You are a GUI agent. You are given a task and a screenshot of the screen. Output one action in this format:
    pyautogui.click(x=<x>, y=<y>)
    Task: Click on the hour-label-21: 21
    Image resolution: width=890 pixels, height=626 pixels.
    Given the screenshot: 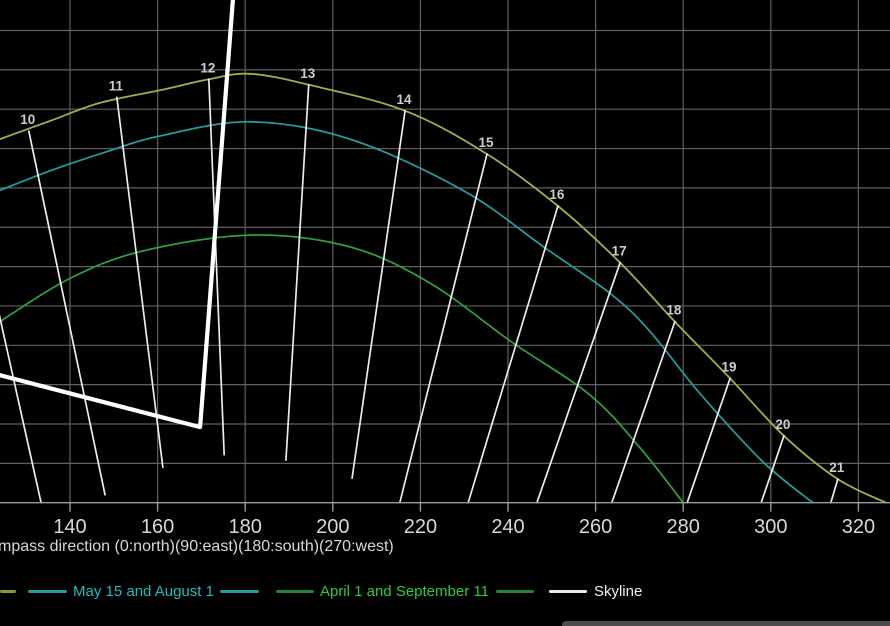 What is the action you would take?
    pyautogui.click(x=837, y=467)
    